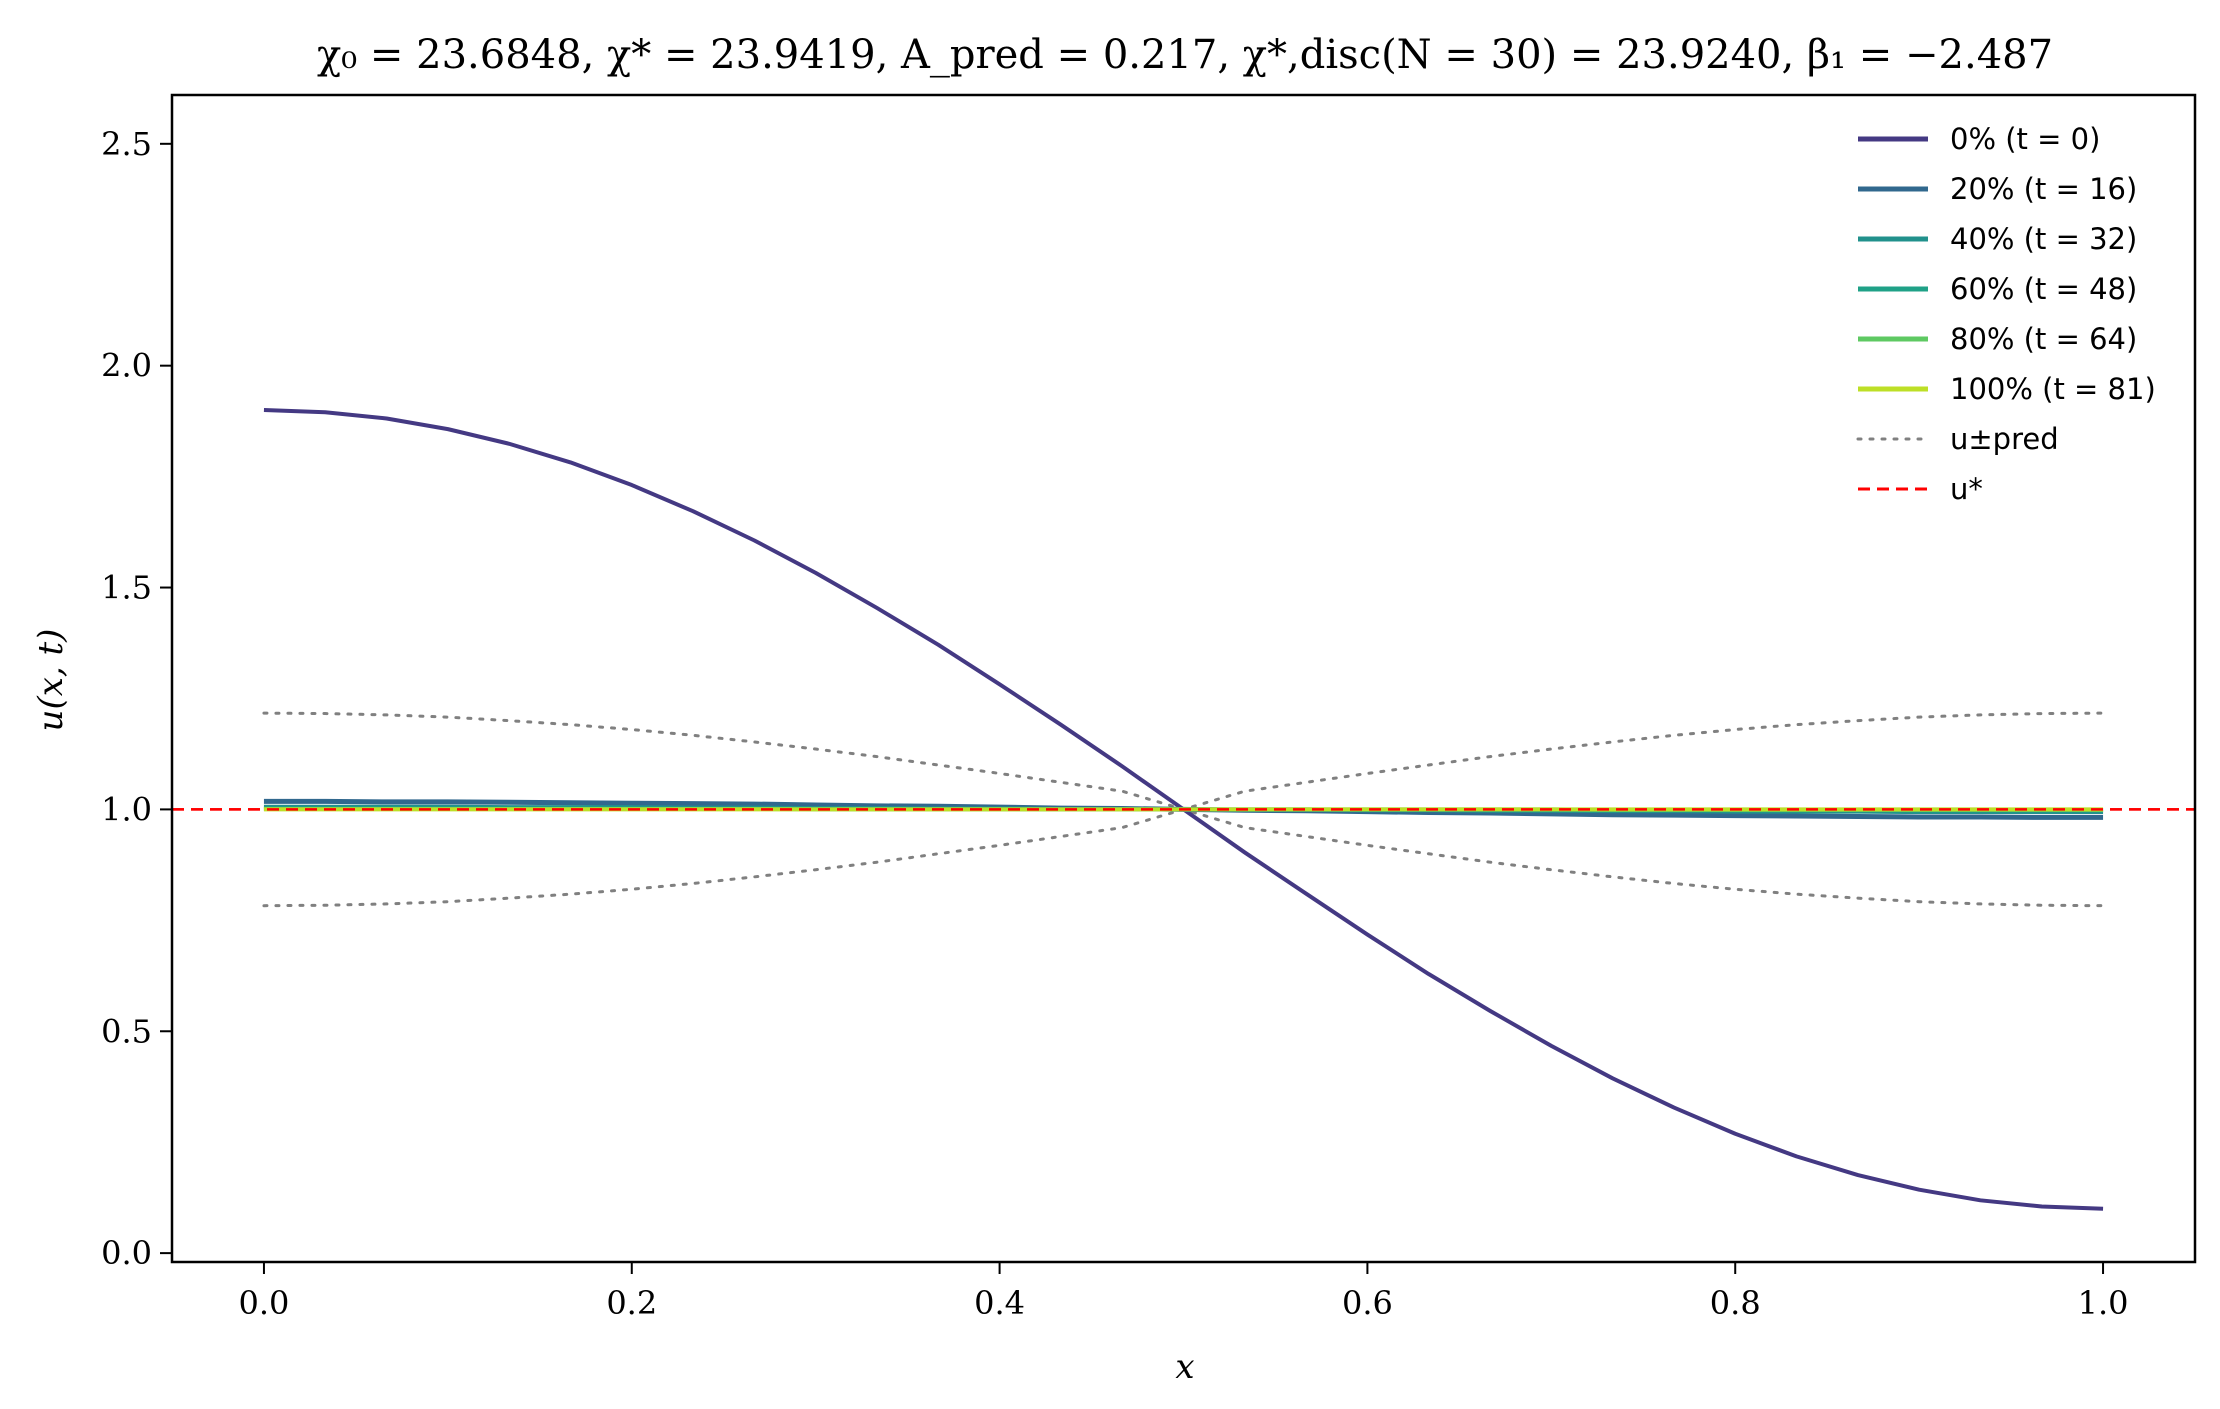  What do you see at coordinates (999, 1303) in the screenshot?
I see `x-tick-label: 0.4` at bounding box center [999, 1303].